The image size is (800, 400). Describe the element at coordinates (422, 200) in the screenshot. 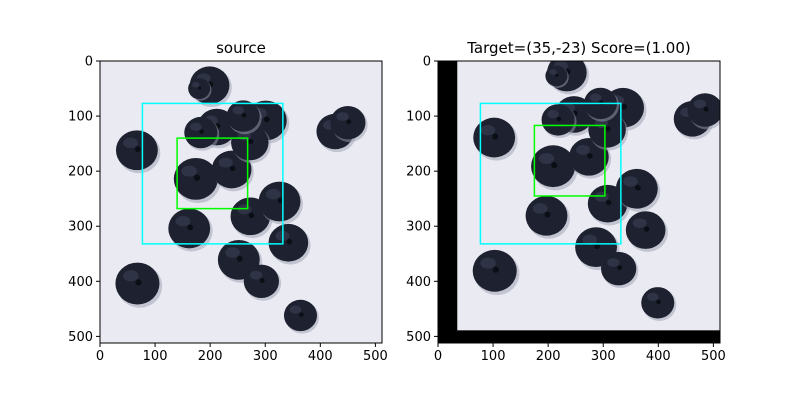

I see `y-axis-ticks: 0 100 200 300 400 500` at that location.